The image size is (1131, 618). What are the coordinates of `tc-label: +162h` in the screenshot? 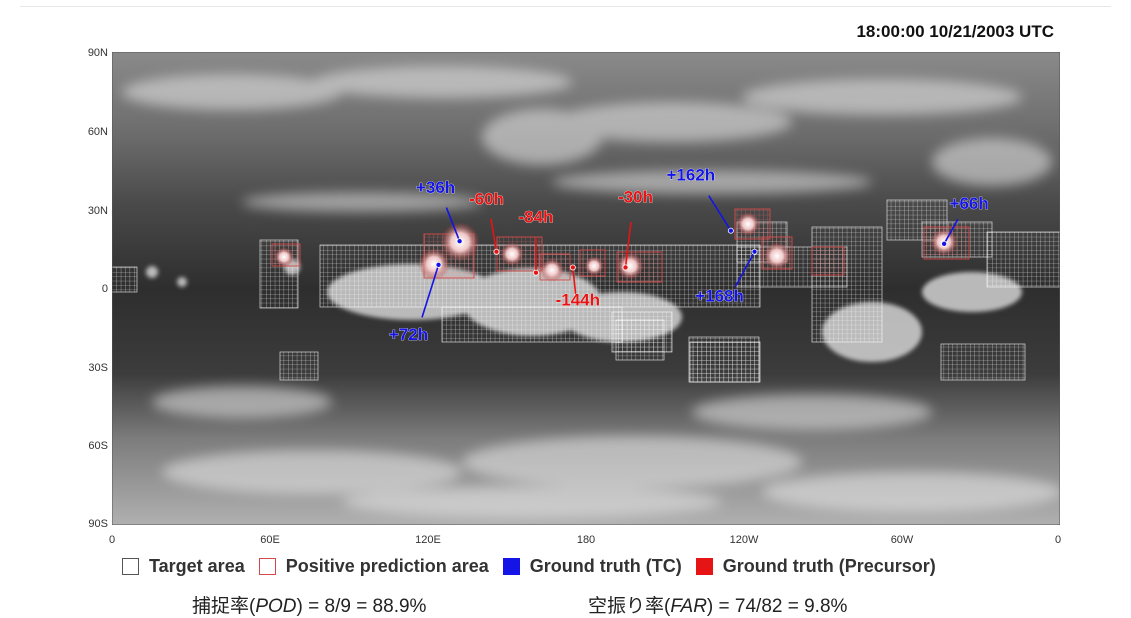 It's located at (690, 175).